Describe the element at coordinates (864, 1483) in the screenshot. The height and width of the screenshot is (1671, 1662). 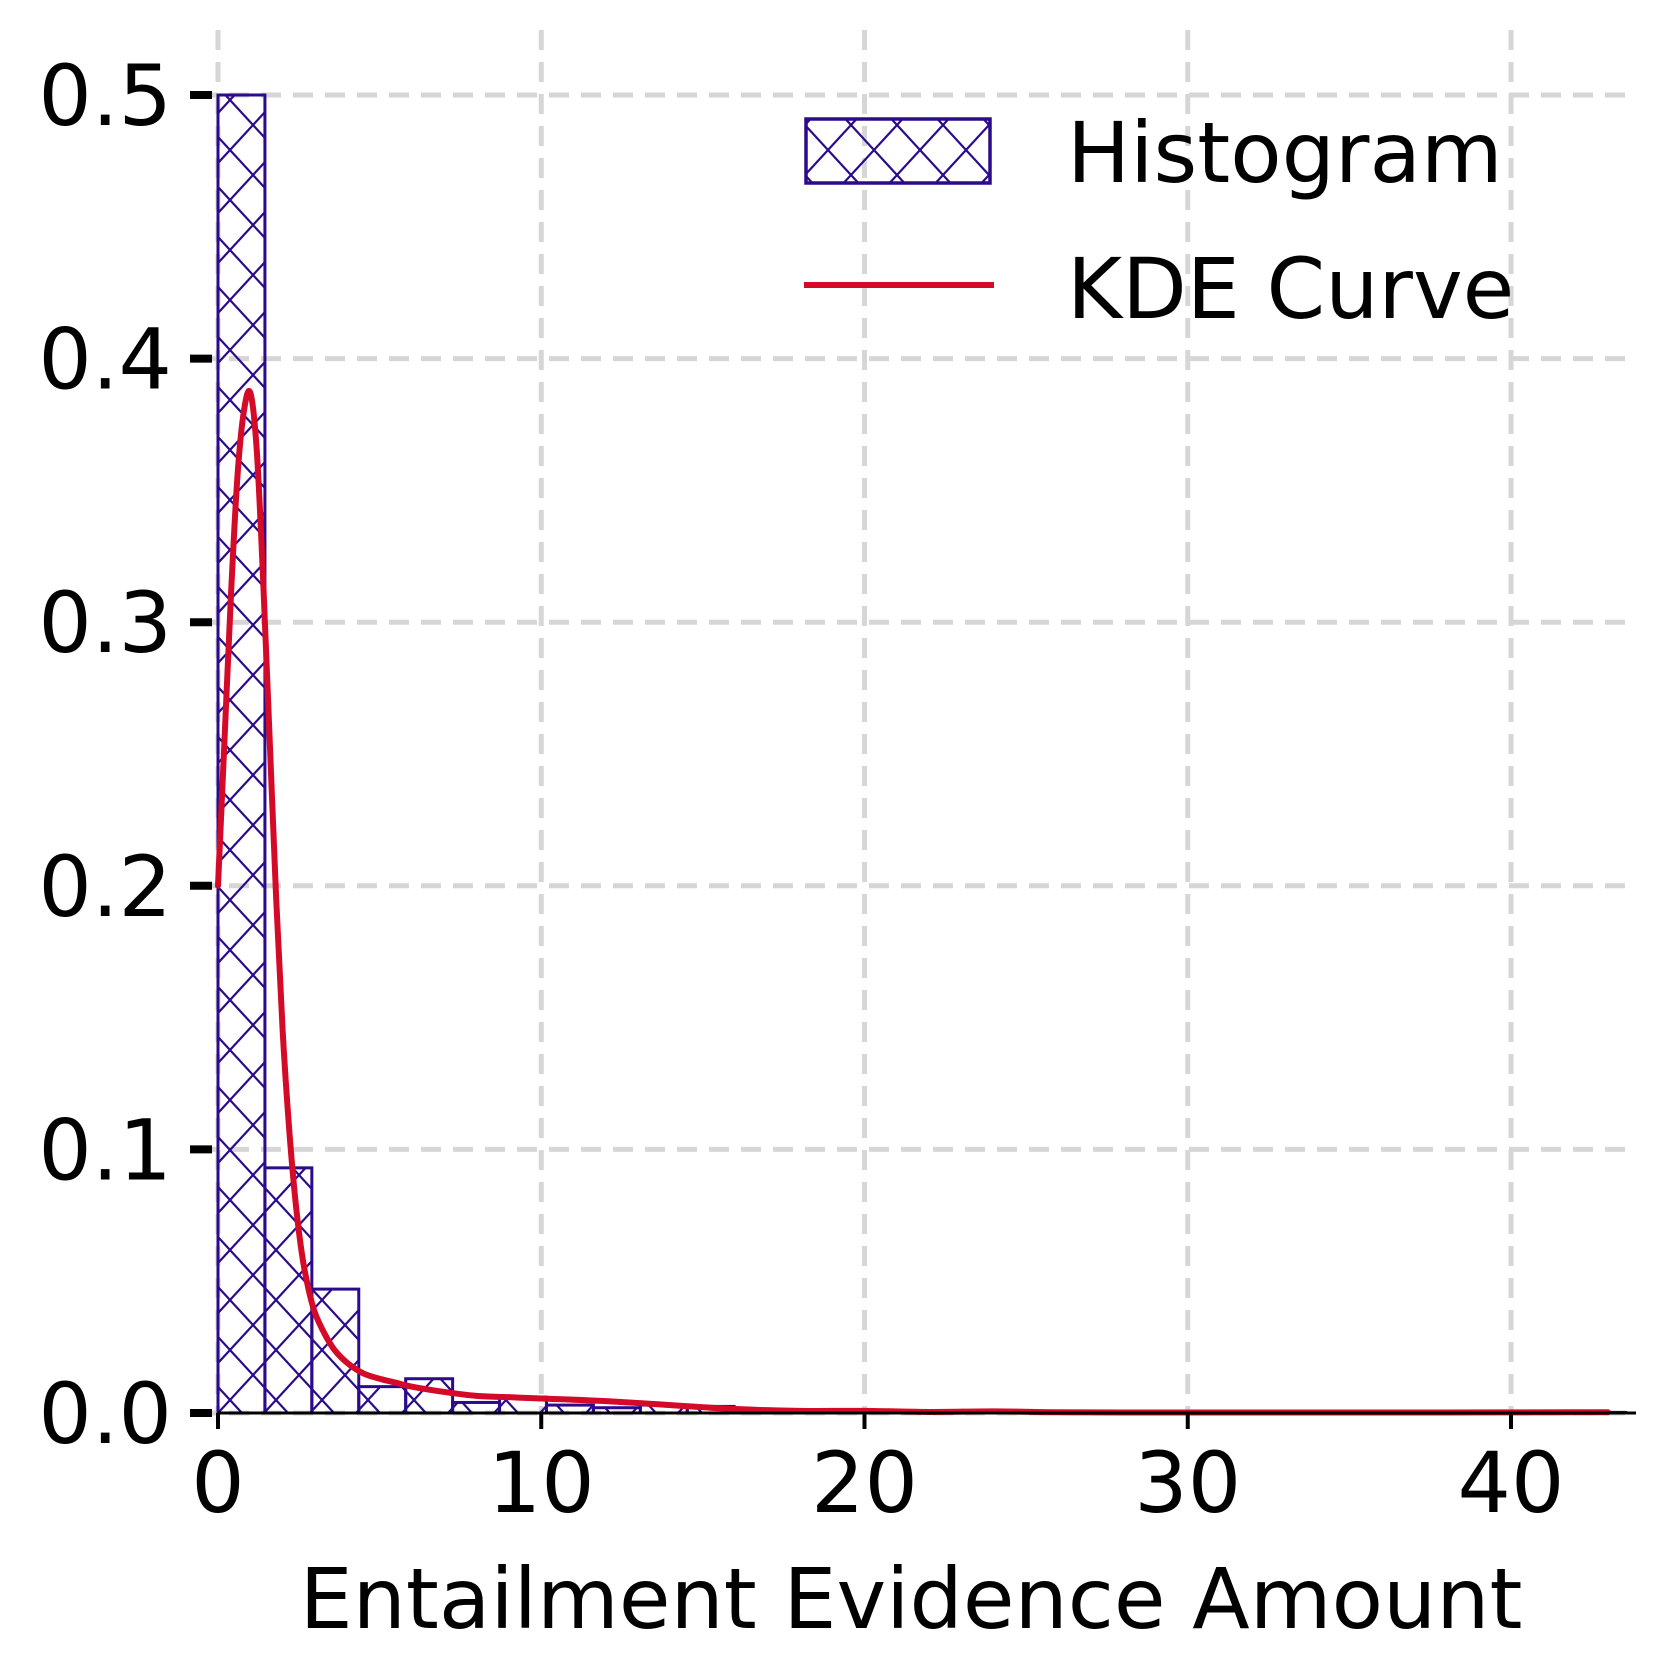
I see `x-tick-label: 20` at that location.